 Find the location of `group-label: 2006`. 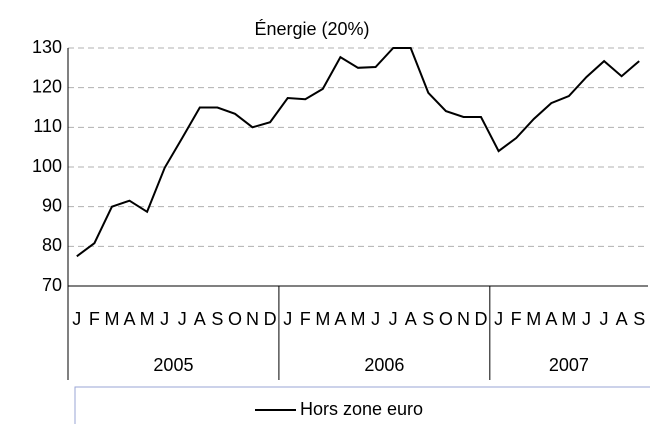

group-label: 2006 is located at coordinates (384, 365).